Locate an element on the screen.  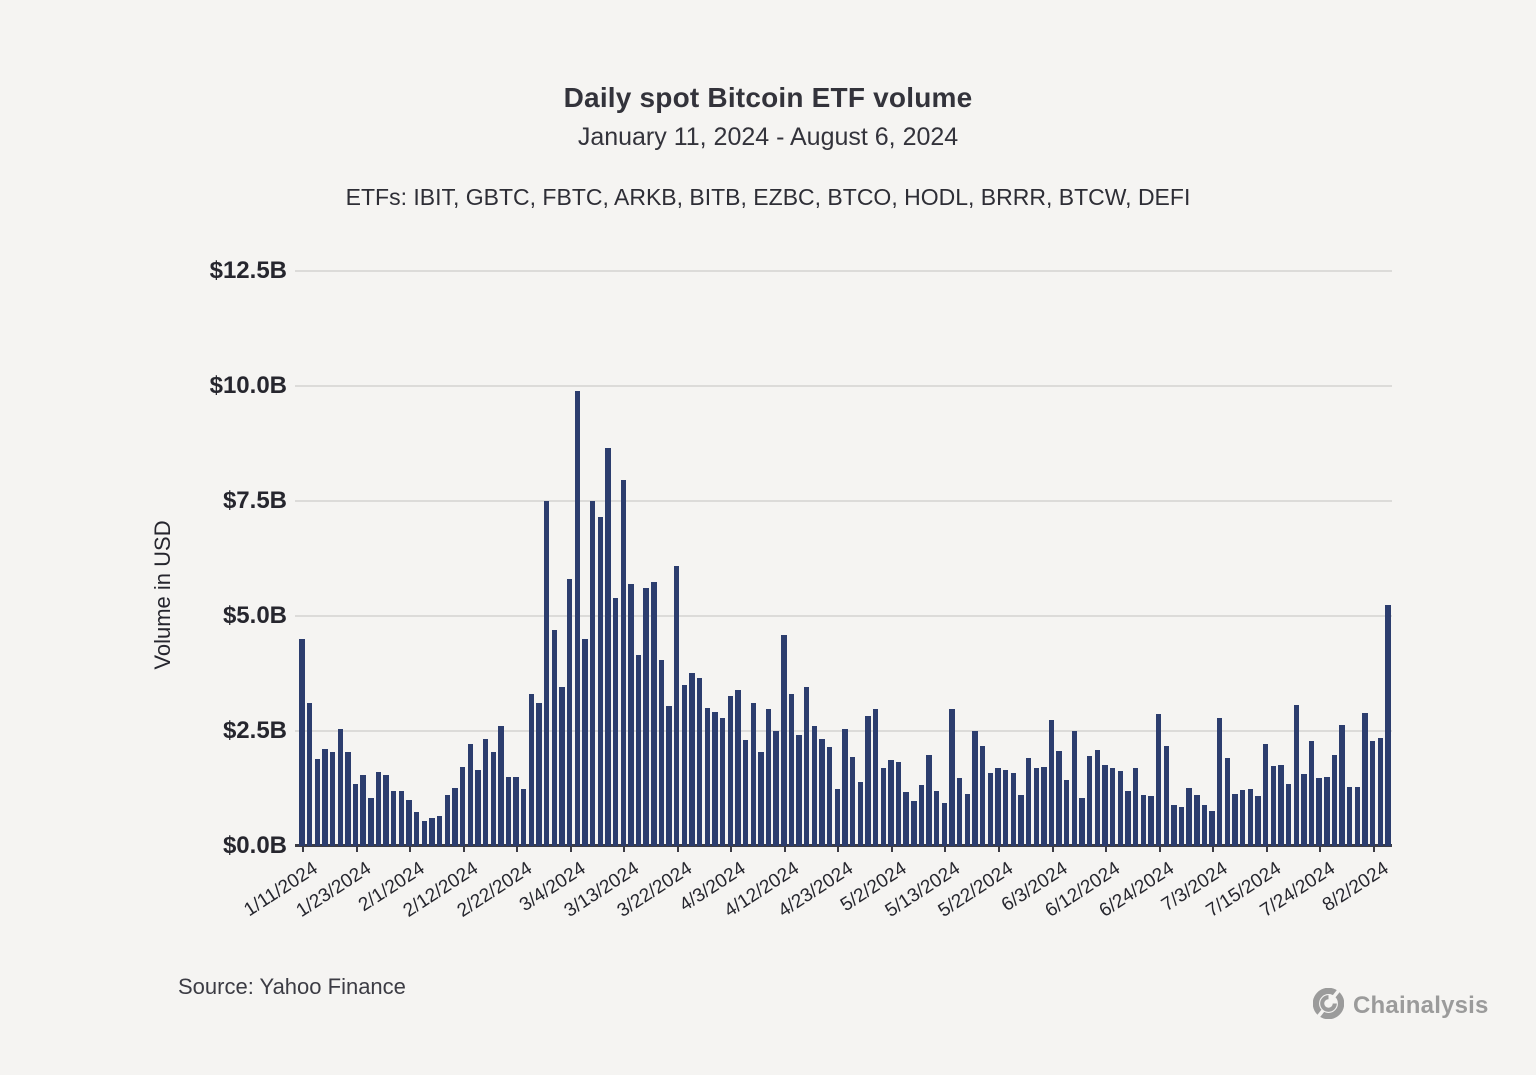
bar-2/20/2024 is located at coordinates (501, 786).